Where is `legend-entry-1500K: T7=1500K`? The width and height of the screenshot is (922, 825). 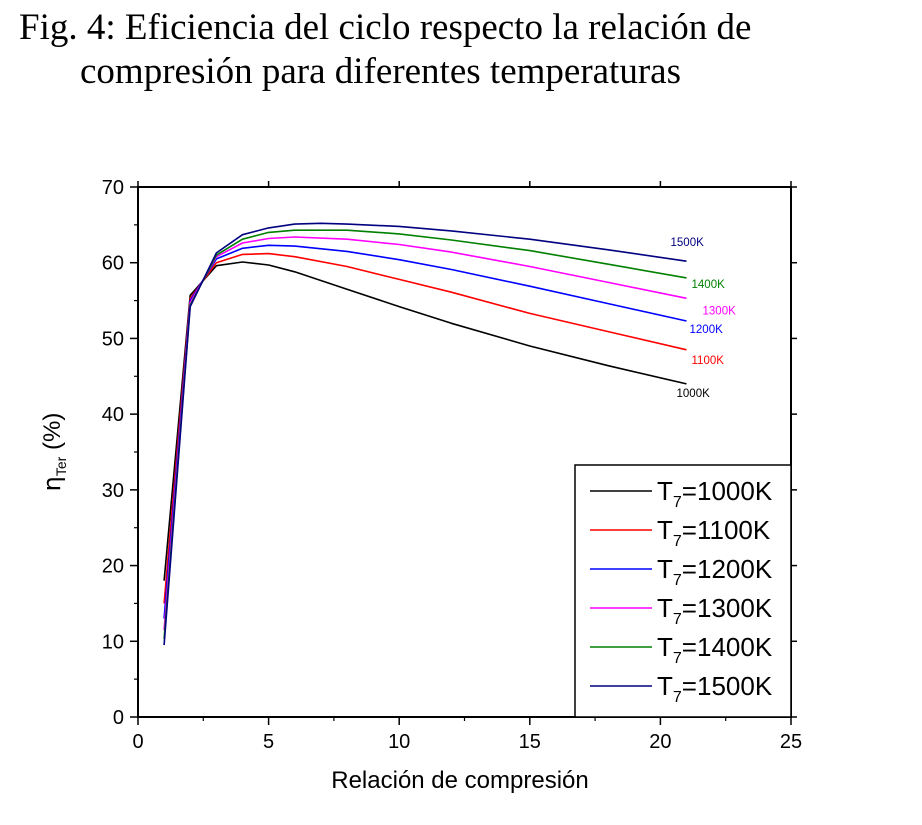 legend-entry-1500K: T7=1500K is located at coordinates (715, 688).